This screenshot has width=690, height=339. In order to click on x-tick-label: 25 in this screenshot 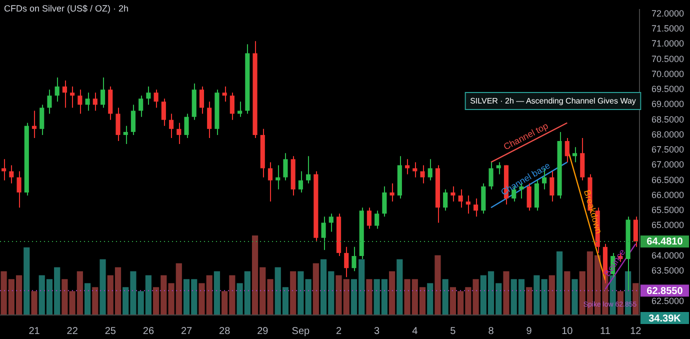, I will do `click(110, 331)`.